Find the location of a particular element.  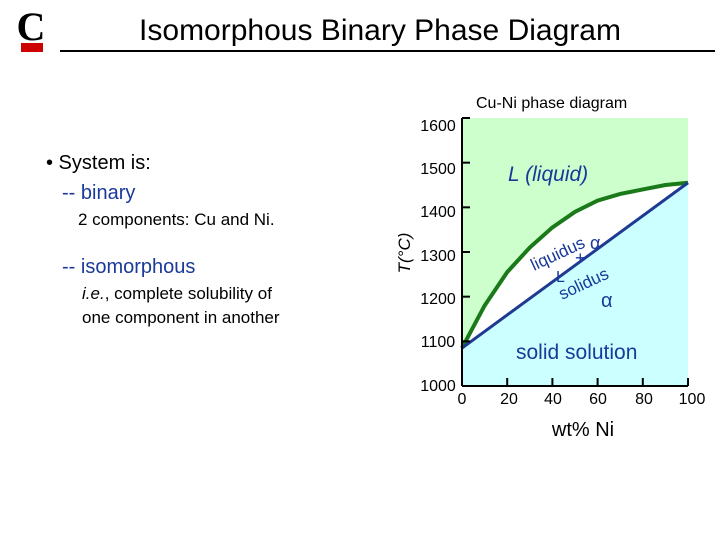

bullet-system: • System is: is located at coordinates (98, 163).